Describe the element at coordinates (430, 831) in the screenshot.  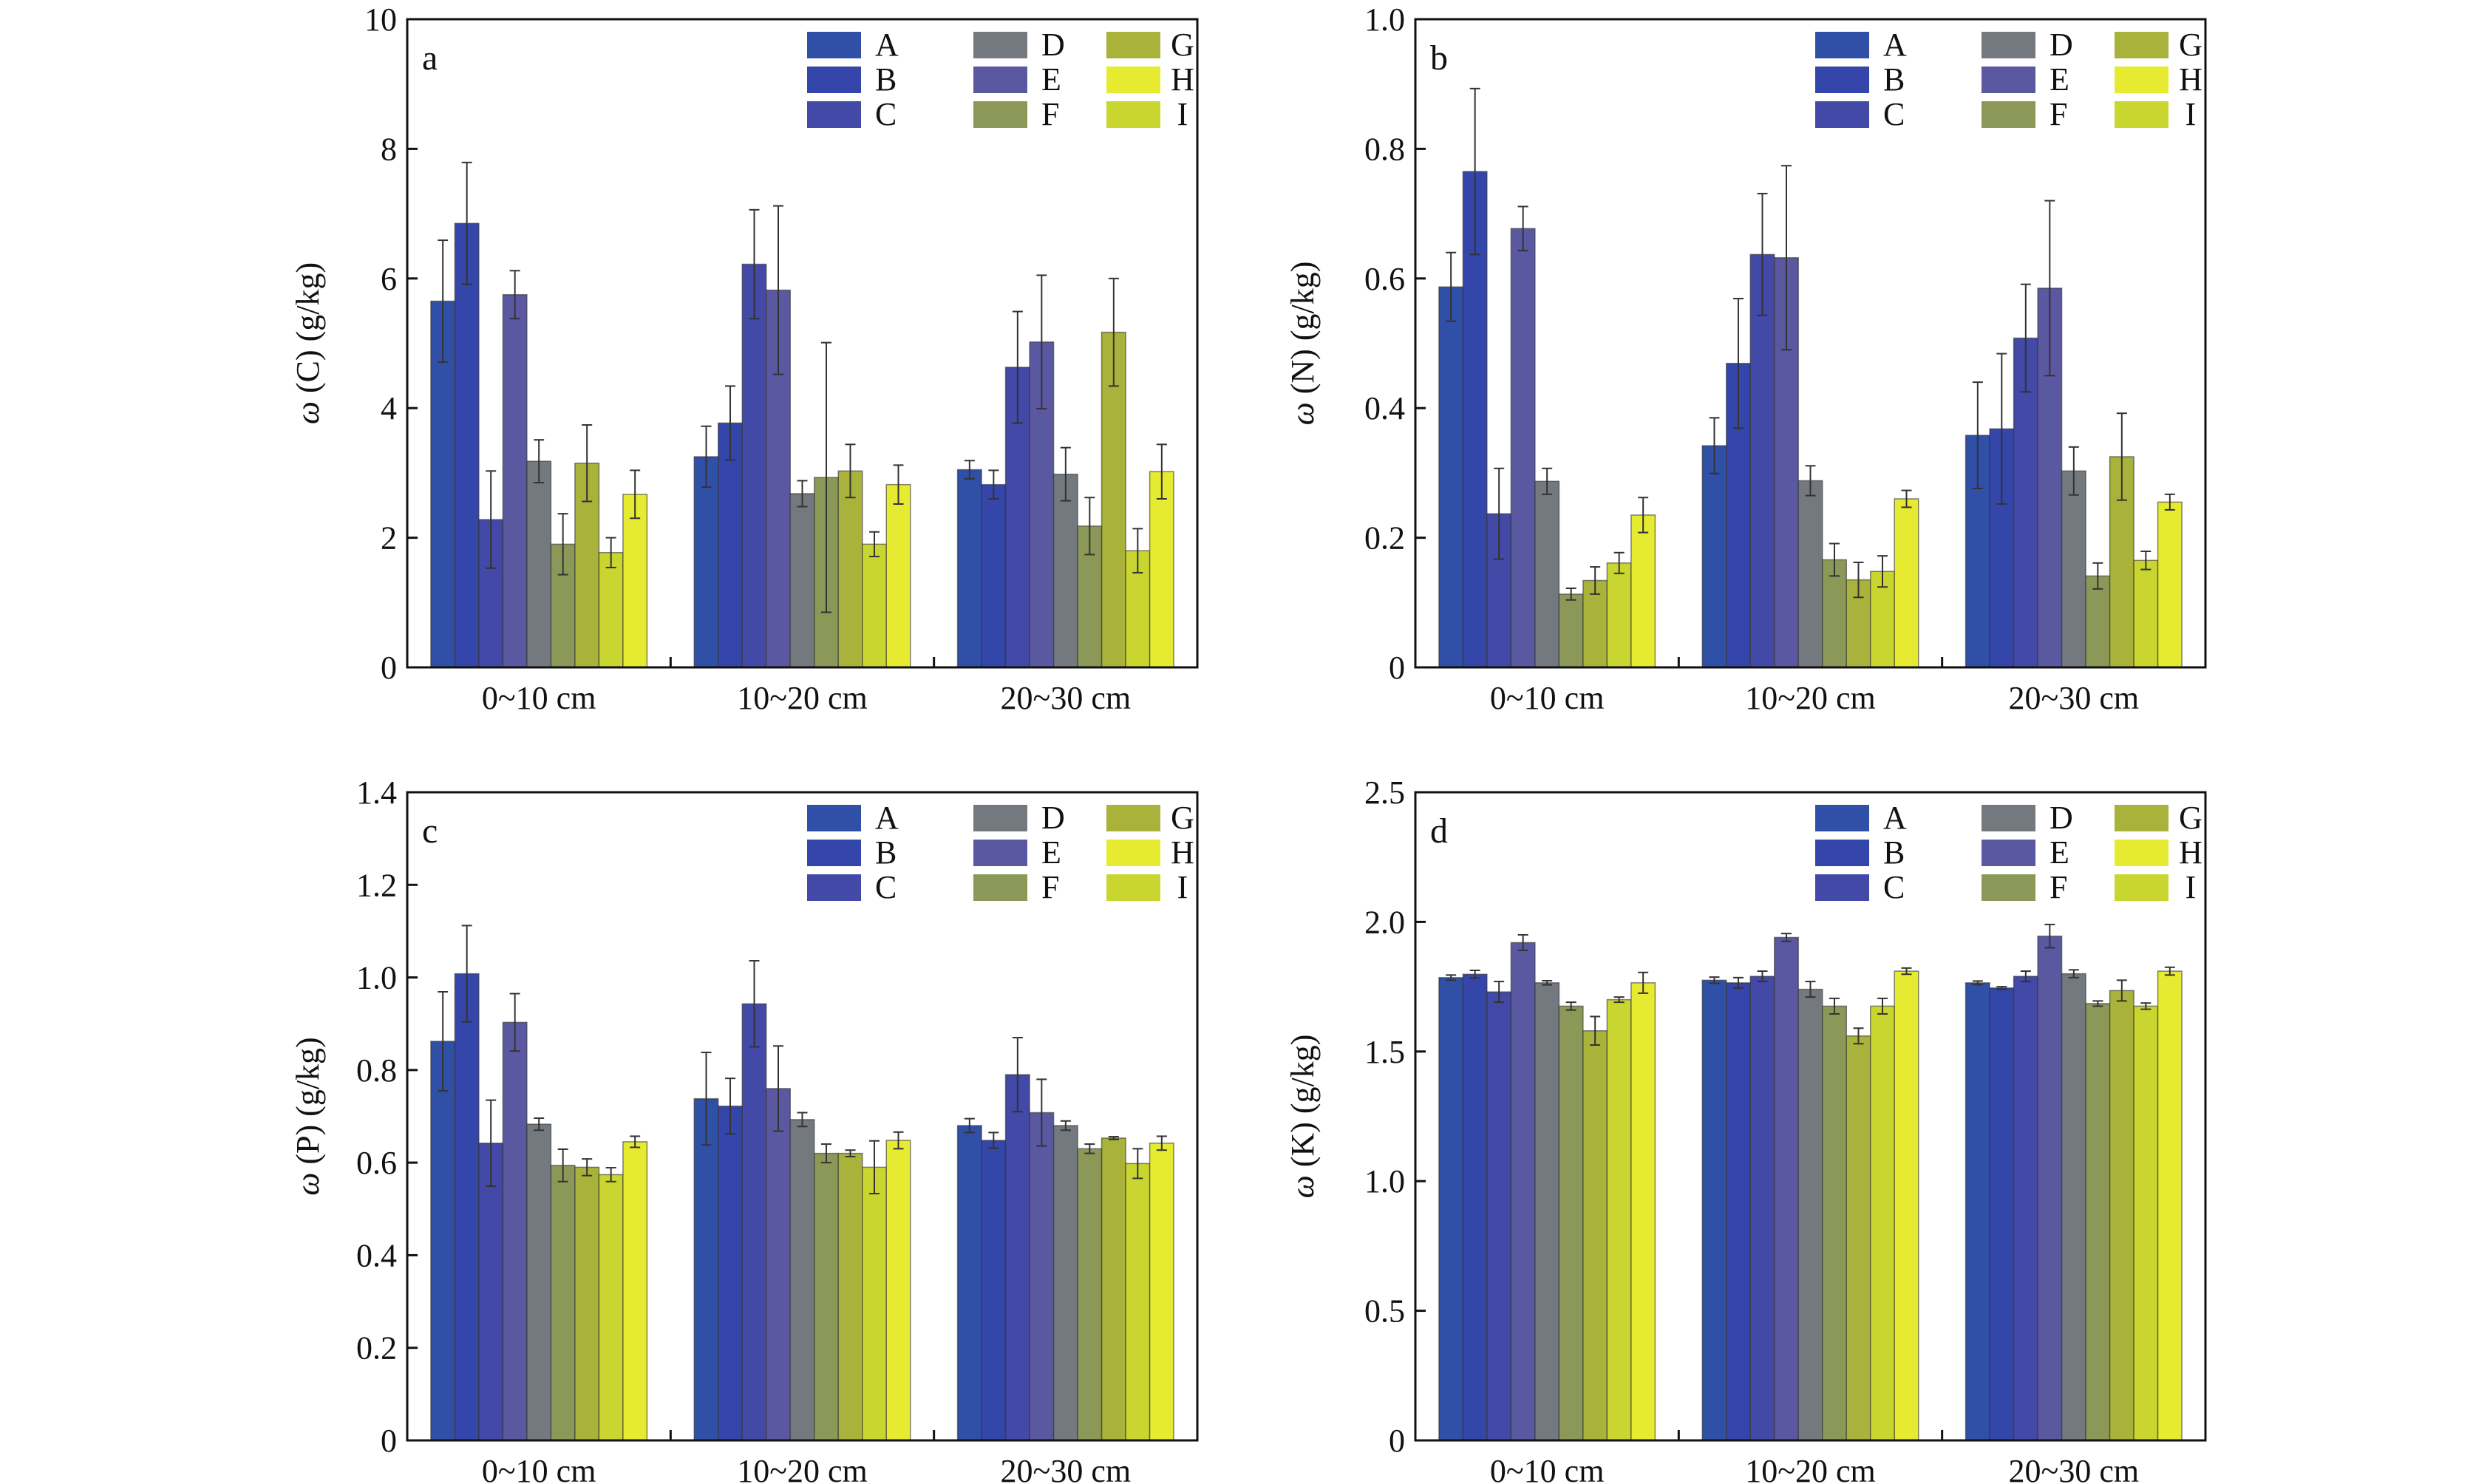
I see `panel-letter: c` at that location.